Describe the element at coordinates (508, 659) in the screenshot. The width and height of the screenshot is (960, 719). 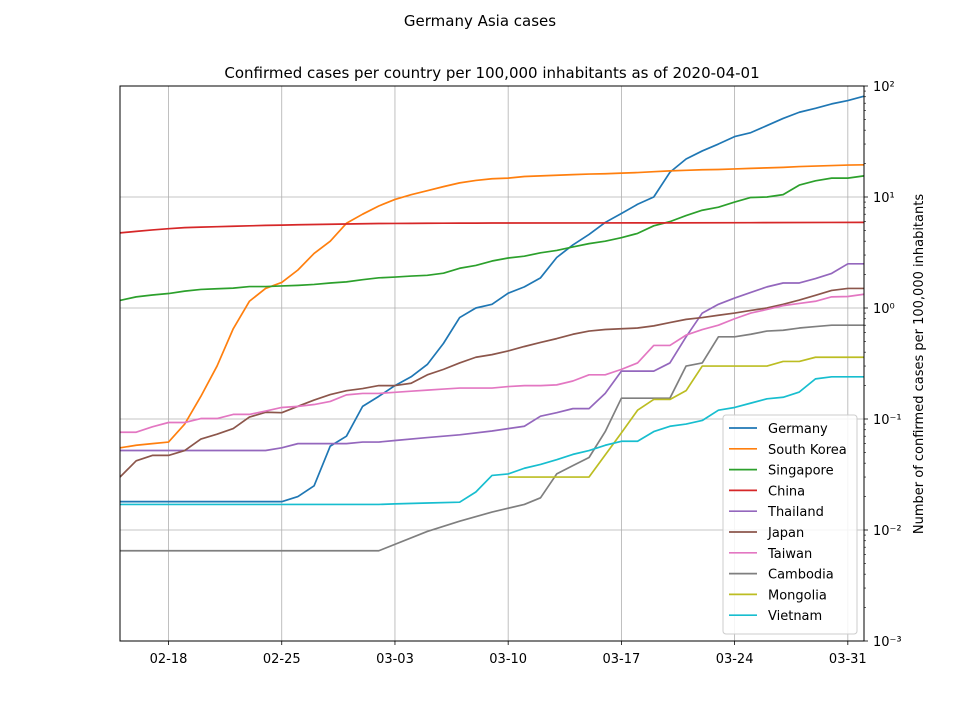
I see `x-tick-label: 03-10` at that location.